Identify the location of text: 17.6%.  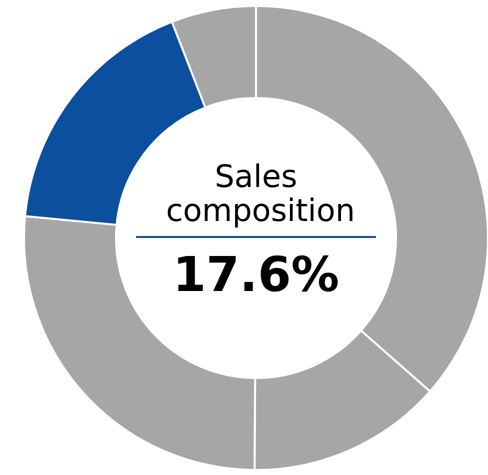
(256, 275).